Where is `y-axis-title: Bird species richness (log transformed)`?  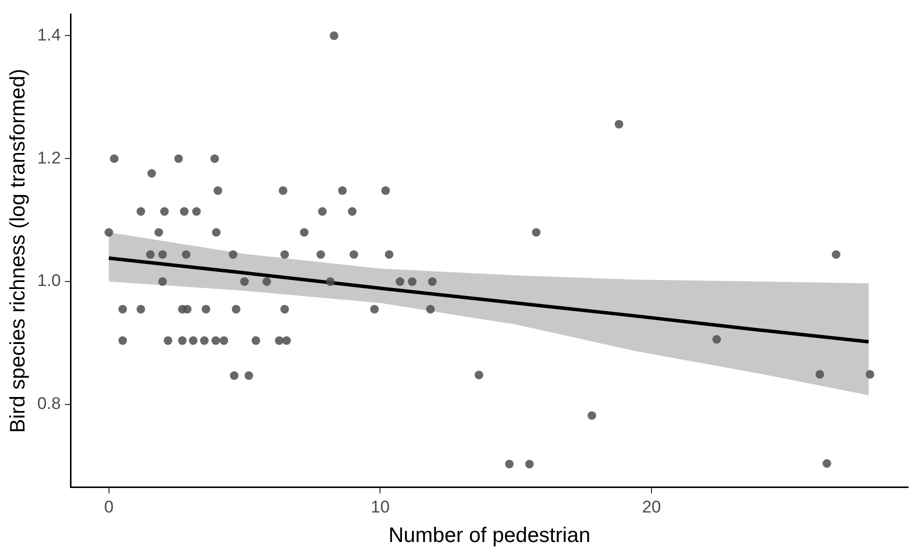 y-axis-title: Bird species richness (log transformed) is located at coordinates (18, 250).